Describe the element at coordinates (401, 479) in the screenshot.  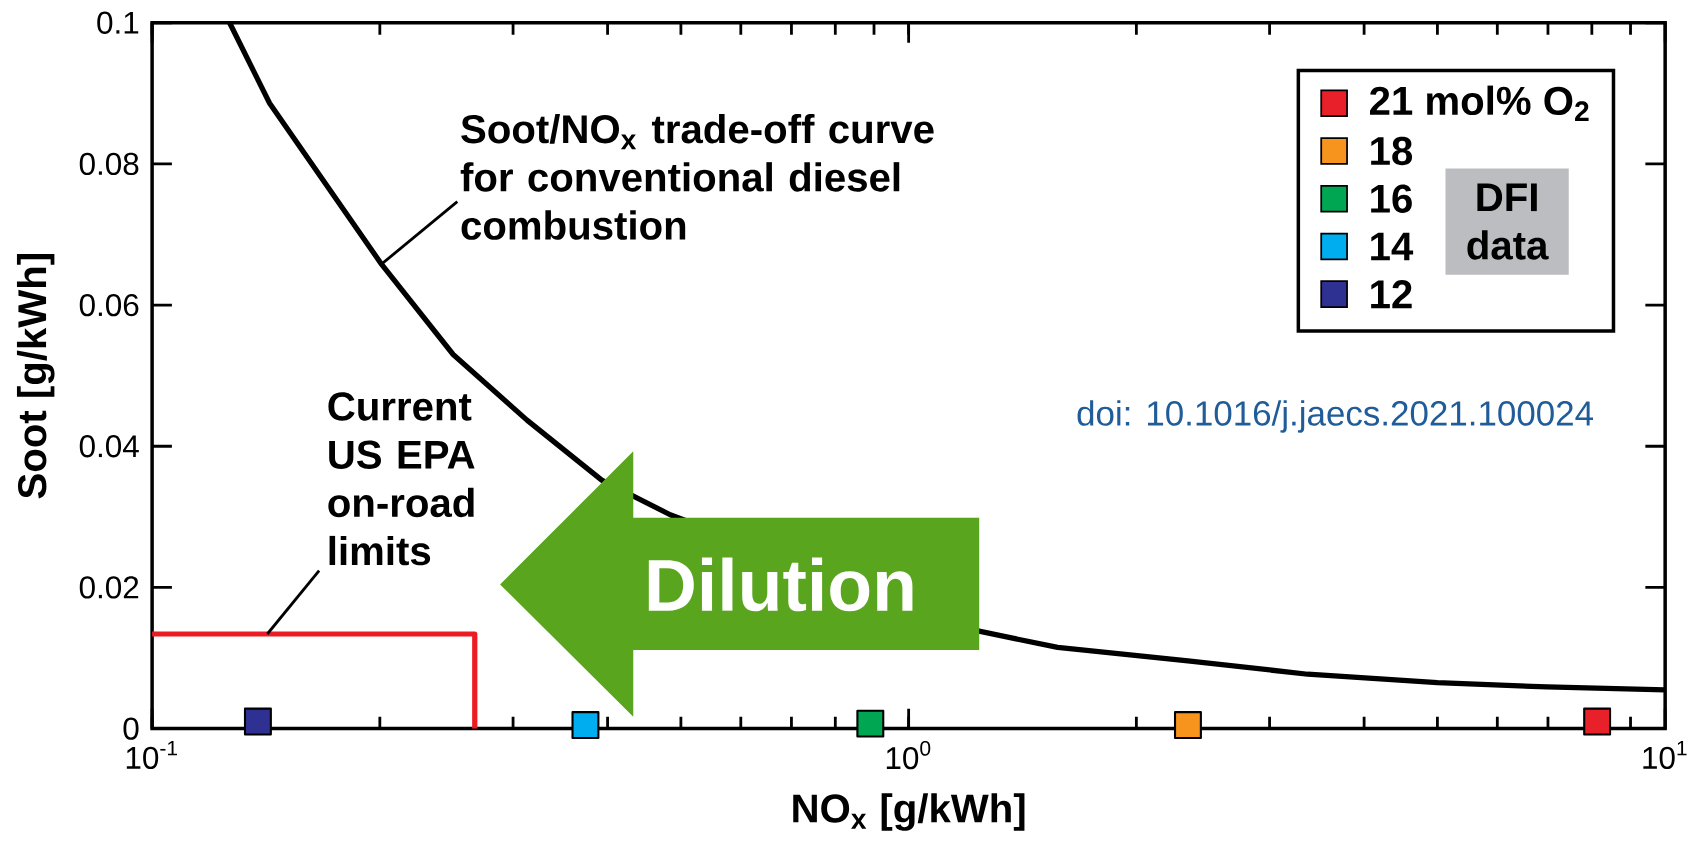
I see `annotation: Current US EPA on-road limits` at that location.